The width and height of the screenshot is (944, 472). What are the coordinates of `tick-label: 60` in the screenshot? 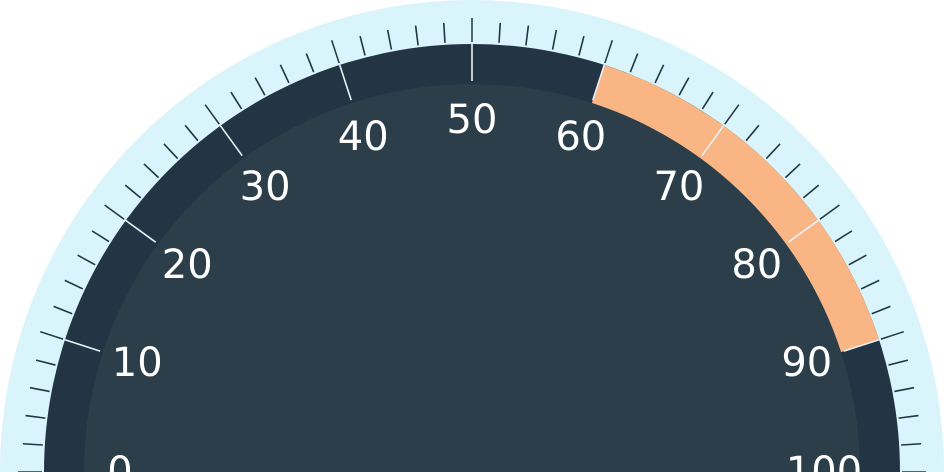 It's located at (580, 137).